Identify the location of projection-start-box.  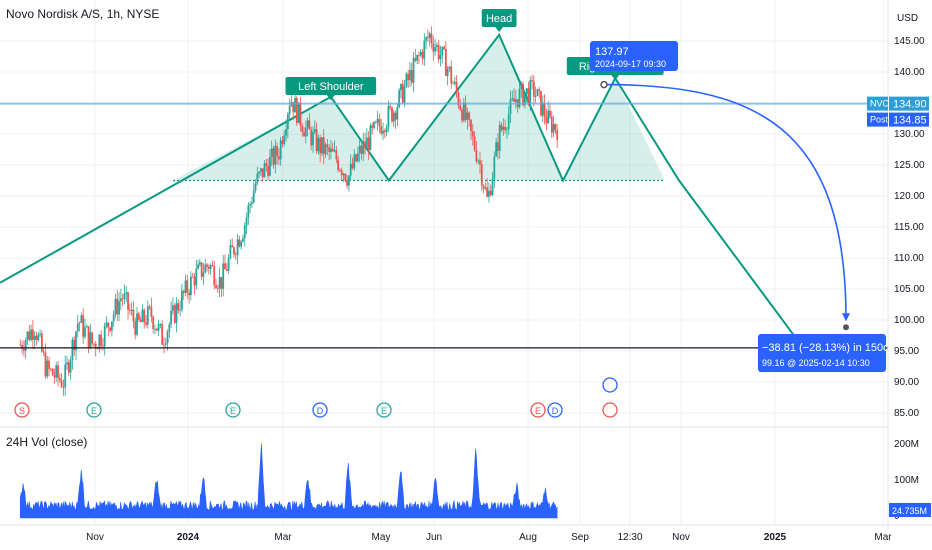
(634, 56).